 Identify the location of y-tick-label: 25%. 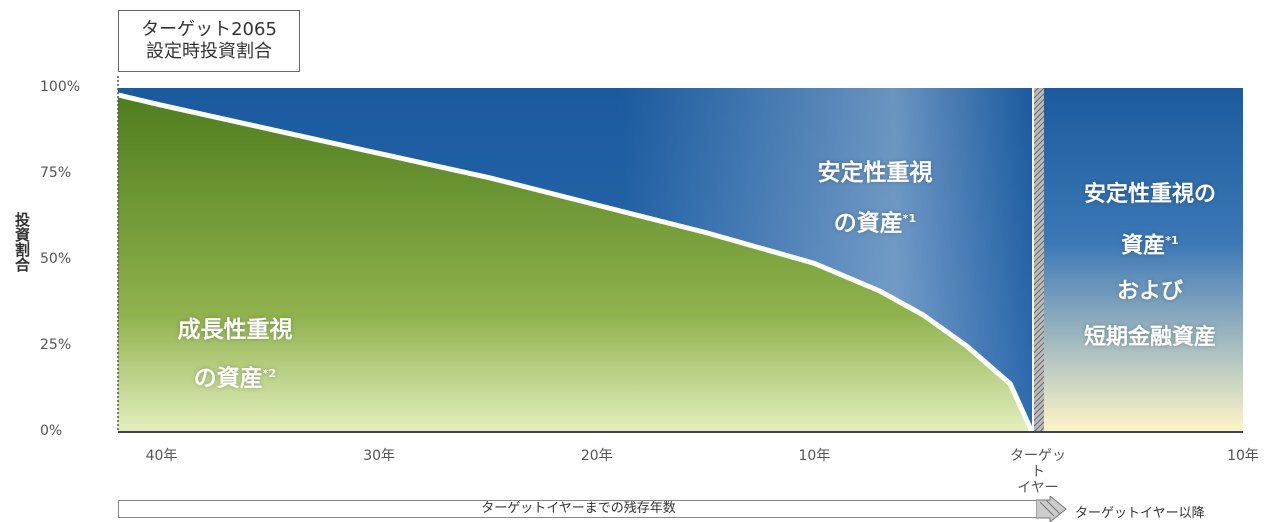
(56, 345).